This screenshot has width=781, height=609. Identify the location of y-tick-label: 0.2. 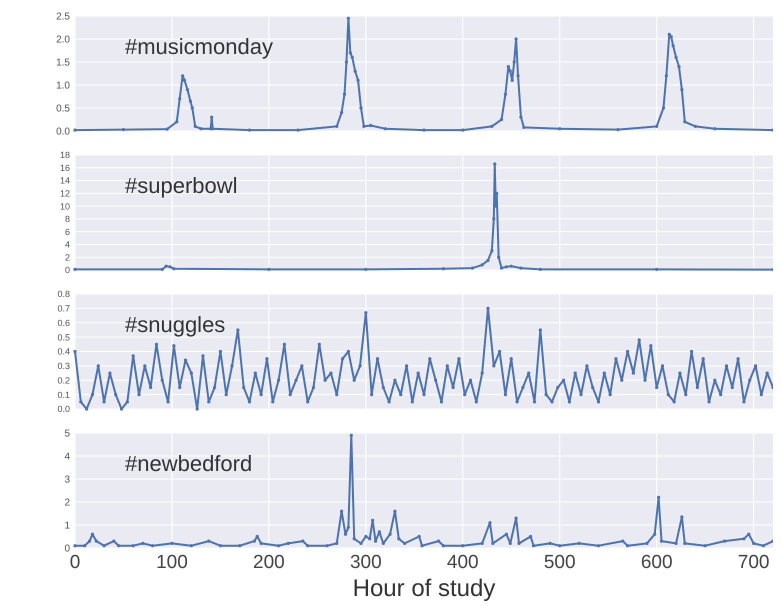
(63, 380).